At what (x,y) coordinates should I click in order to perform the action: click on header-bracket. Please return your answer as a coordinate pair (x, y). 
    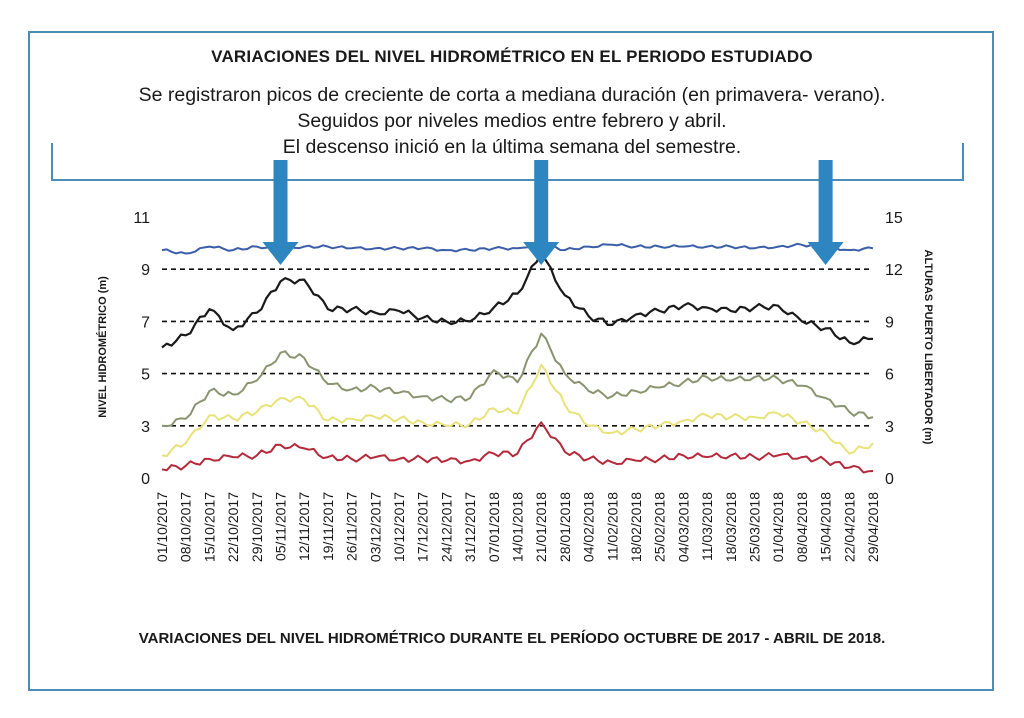
    Looking at the image, I should click on (507, 162).